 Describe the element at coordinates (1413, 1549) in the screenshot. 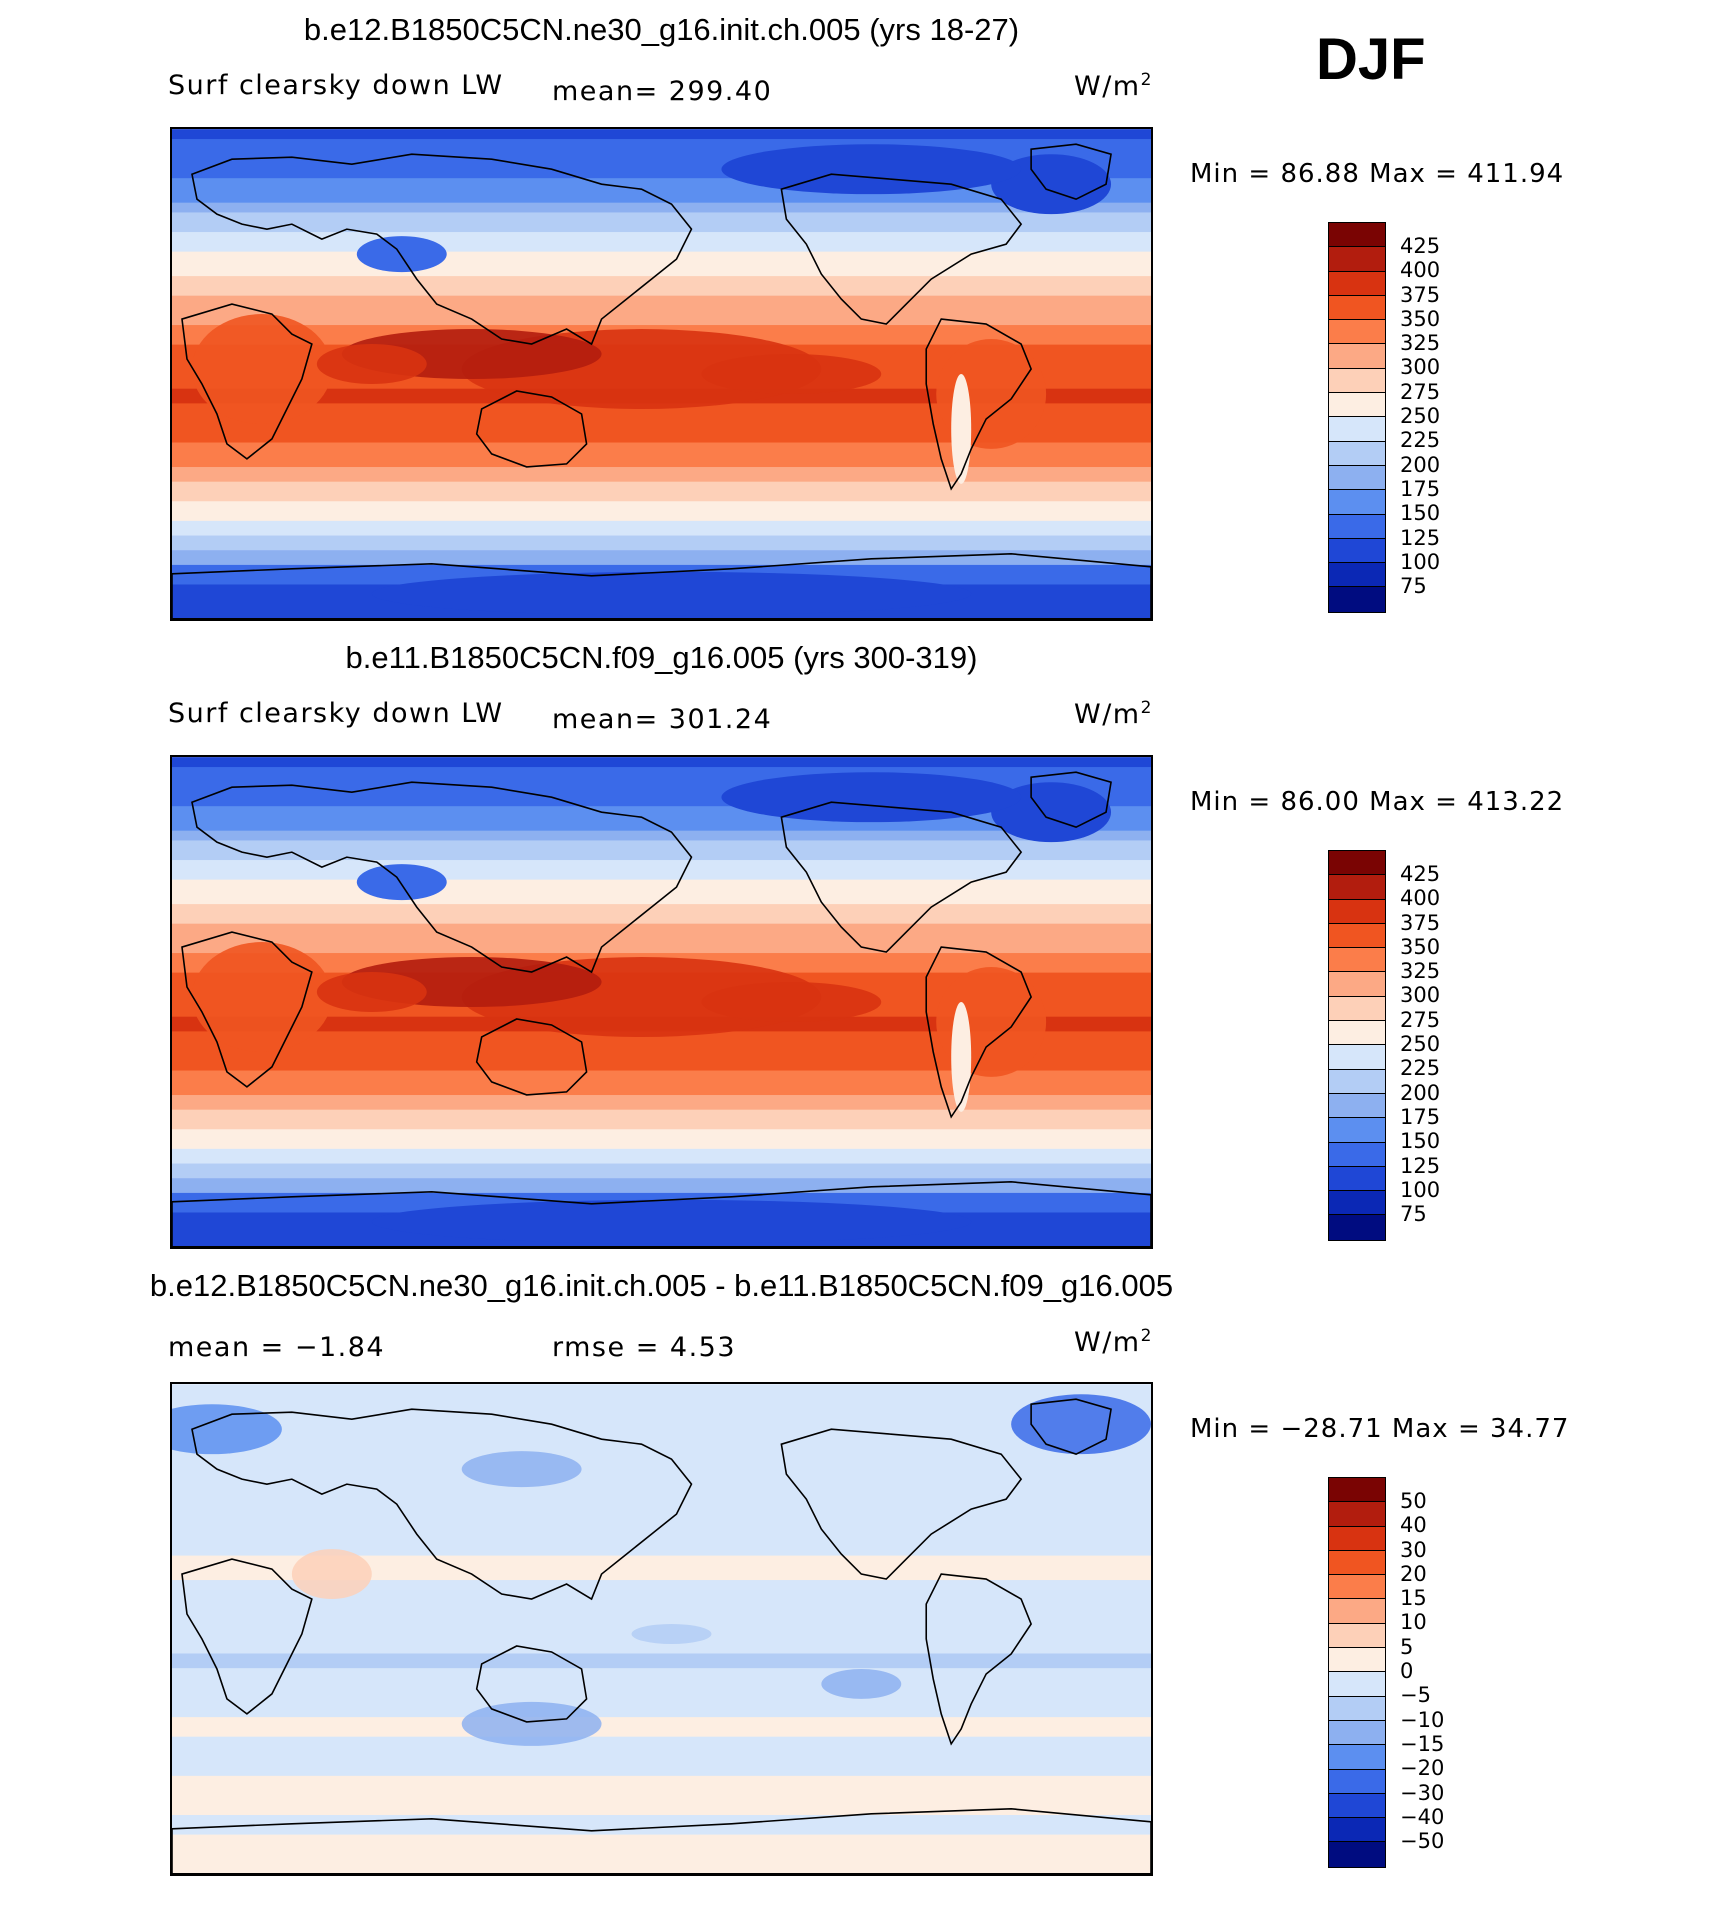

I see `colorbar-tick-label: 30` at that location.